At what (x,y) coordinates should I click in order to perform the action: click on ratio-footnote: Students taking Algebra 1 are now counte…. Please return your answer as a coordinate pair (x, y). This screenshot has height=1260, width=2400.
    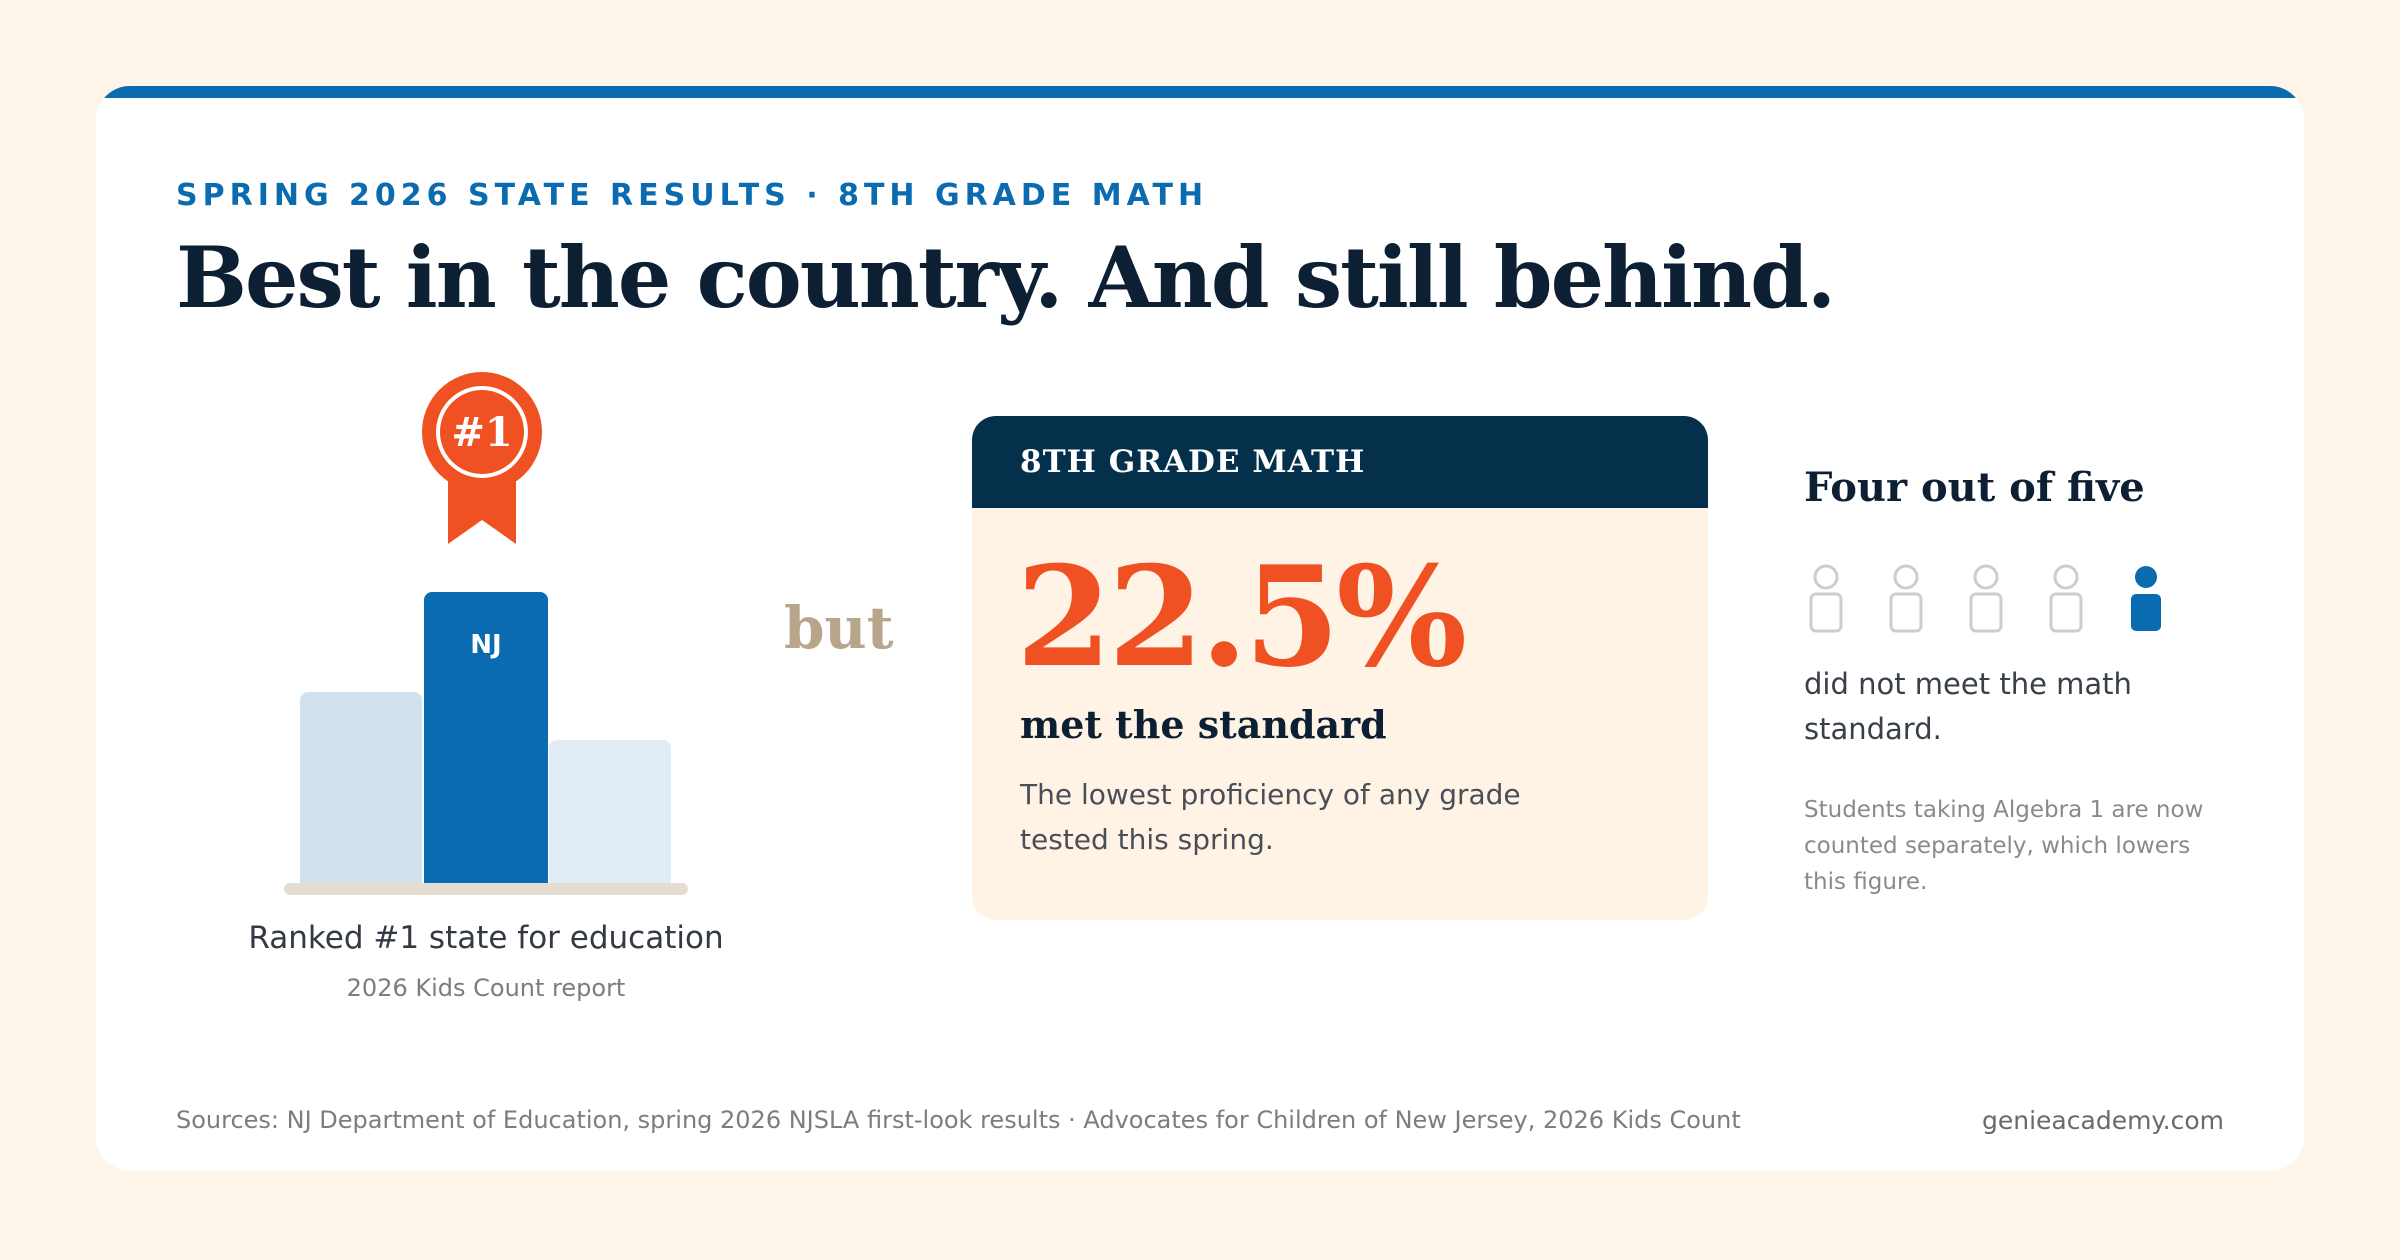
    Looking at the image, I should click on (2004, 846).